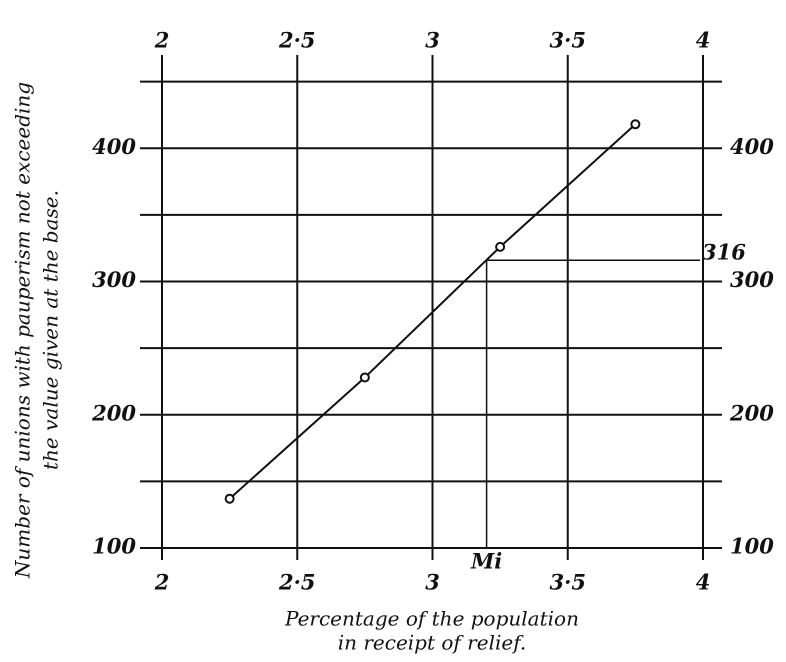  I want to click on y-axis-label: the value given at the base., so click(51, 330).